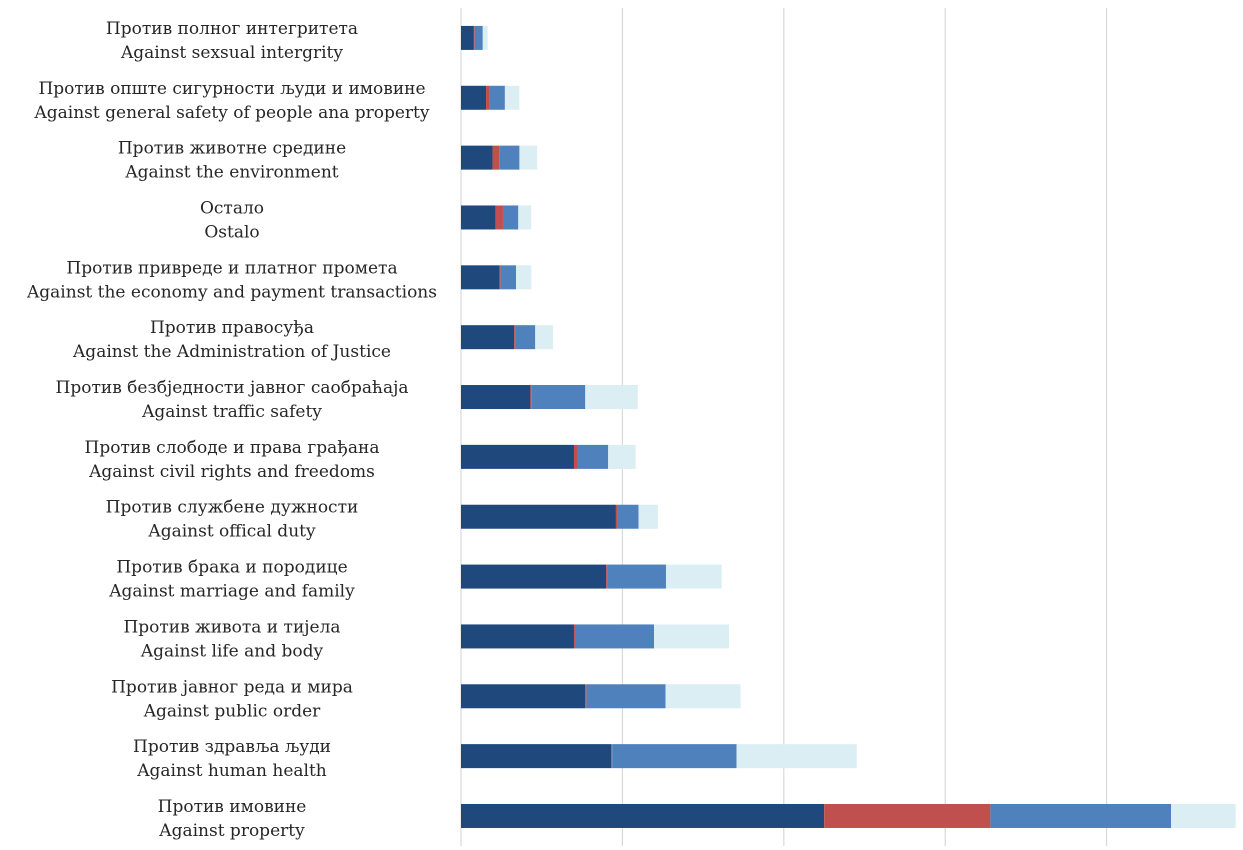  Describe the element at coordinates (232, 747) in the screenshot. I see `category-label-line1: Против здравља људи` at that location.